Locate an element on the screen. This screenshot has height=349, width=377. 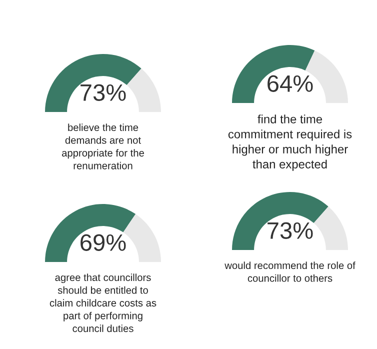
data-label: 69% is located at coordinates (103, 242).